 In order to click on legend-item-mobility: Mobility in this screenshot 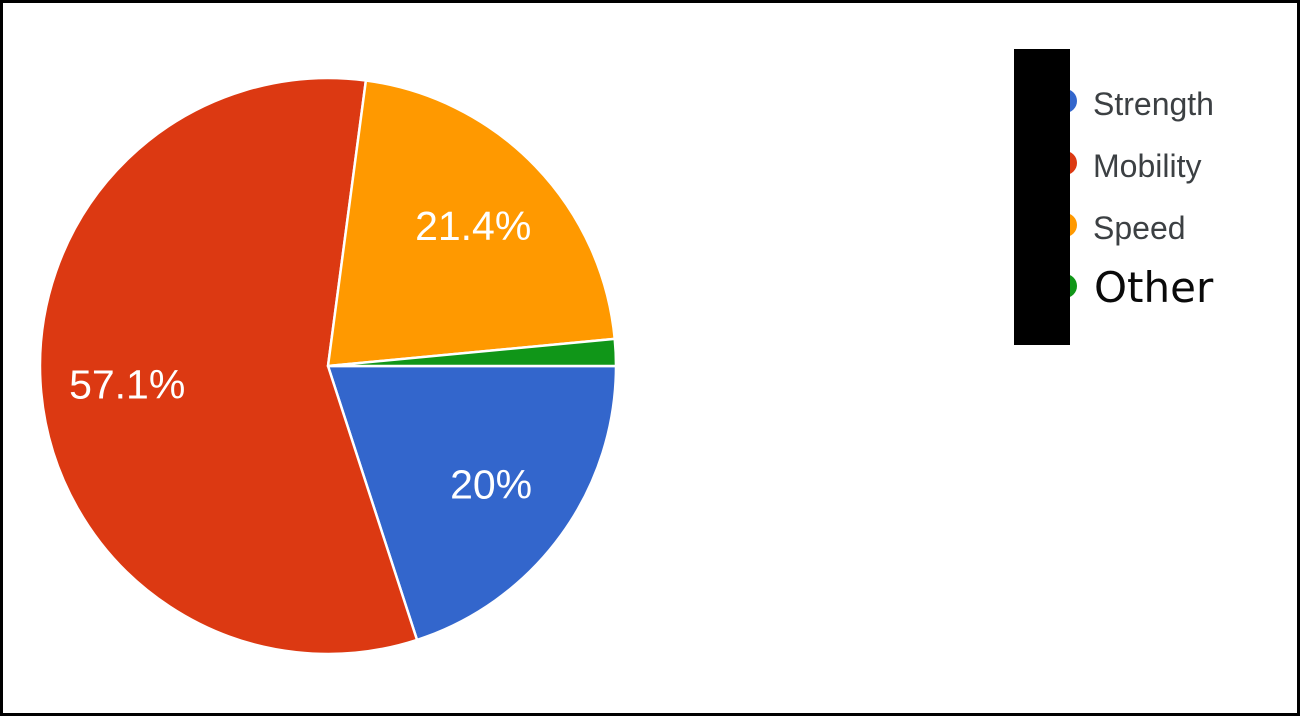, I will do `click(1147, 166)`.